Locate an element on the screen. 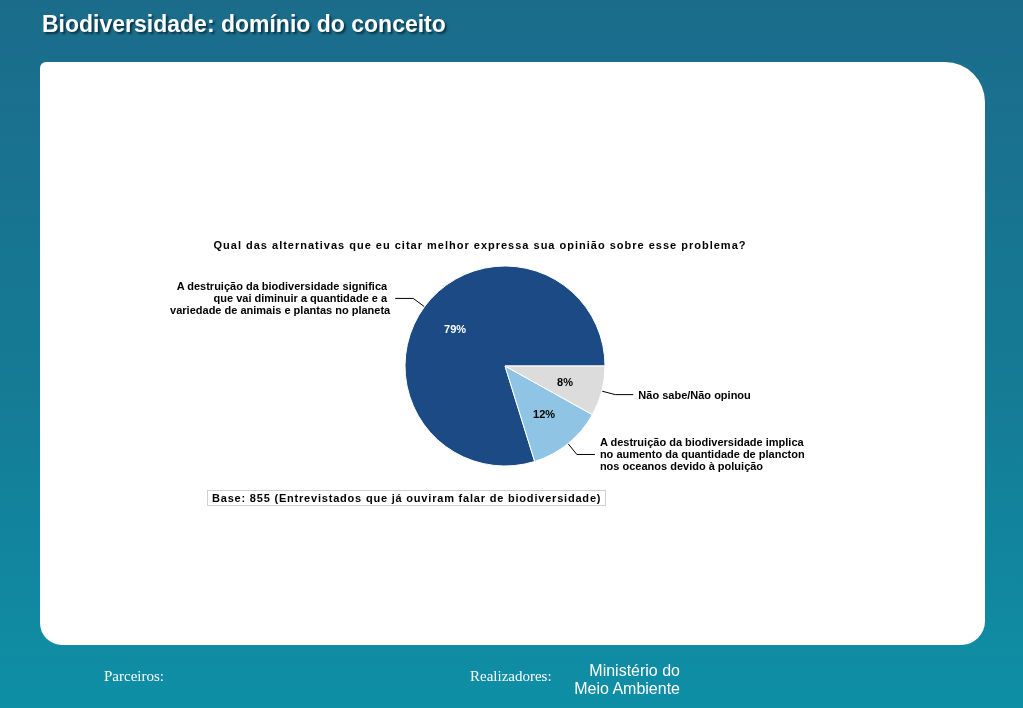 The image size is (1023, 708). data-label: 8% is located at coordinates (565, 381).